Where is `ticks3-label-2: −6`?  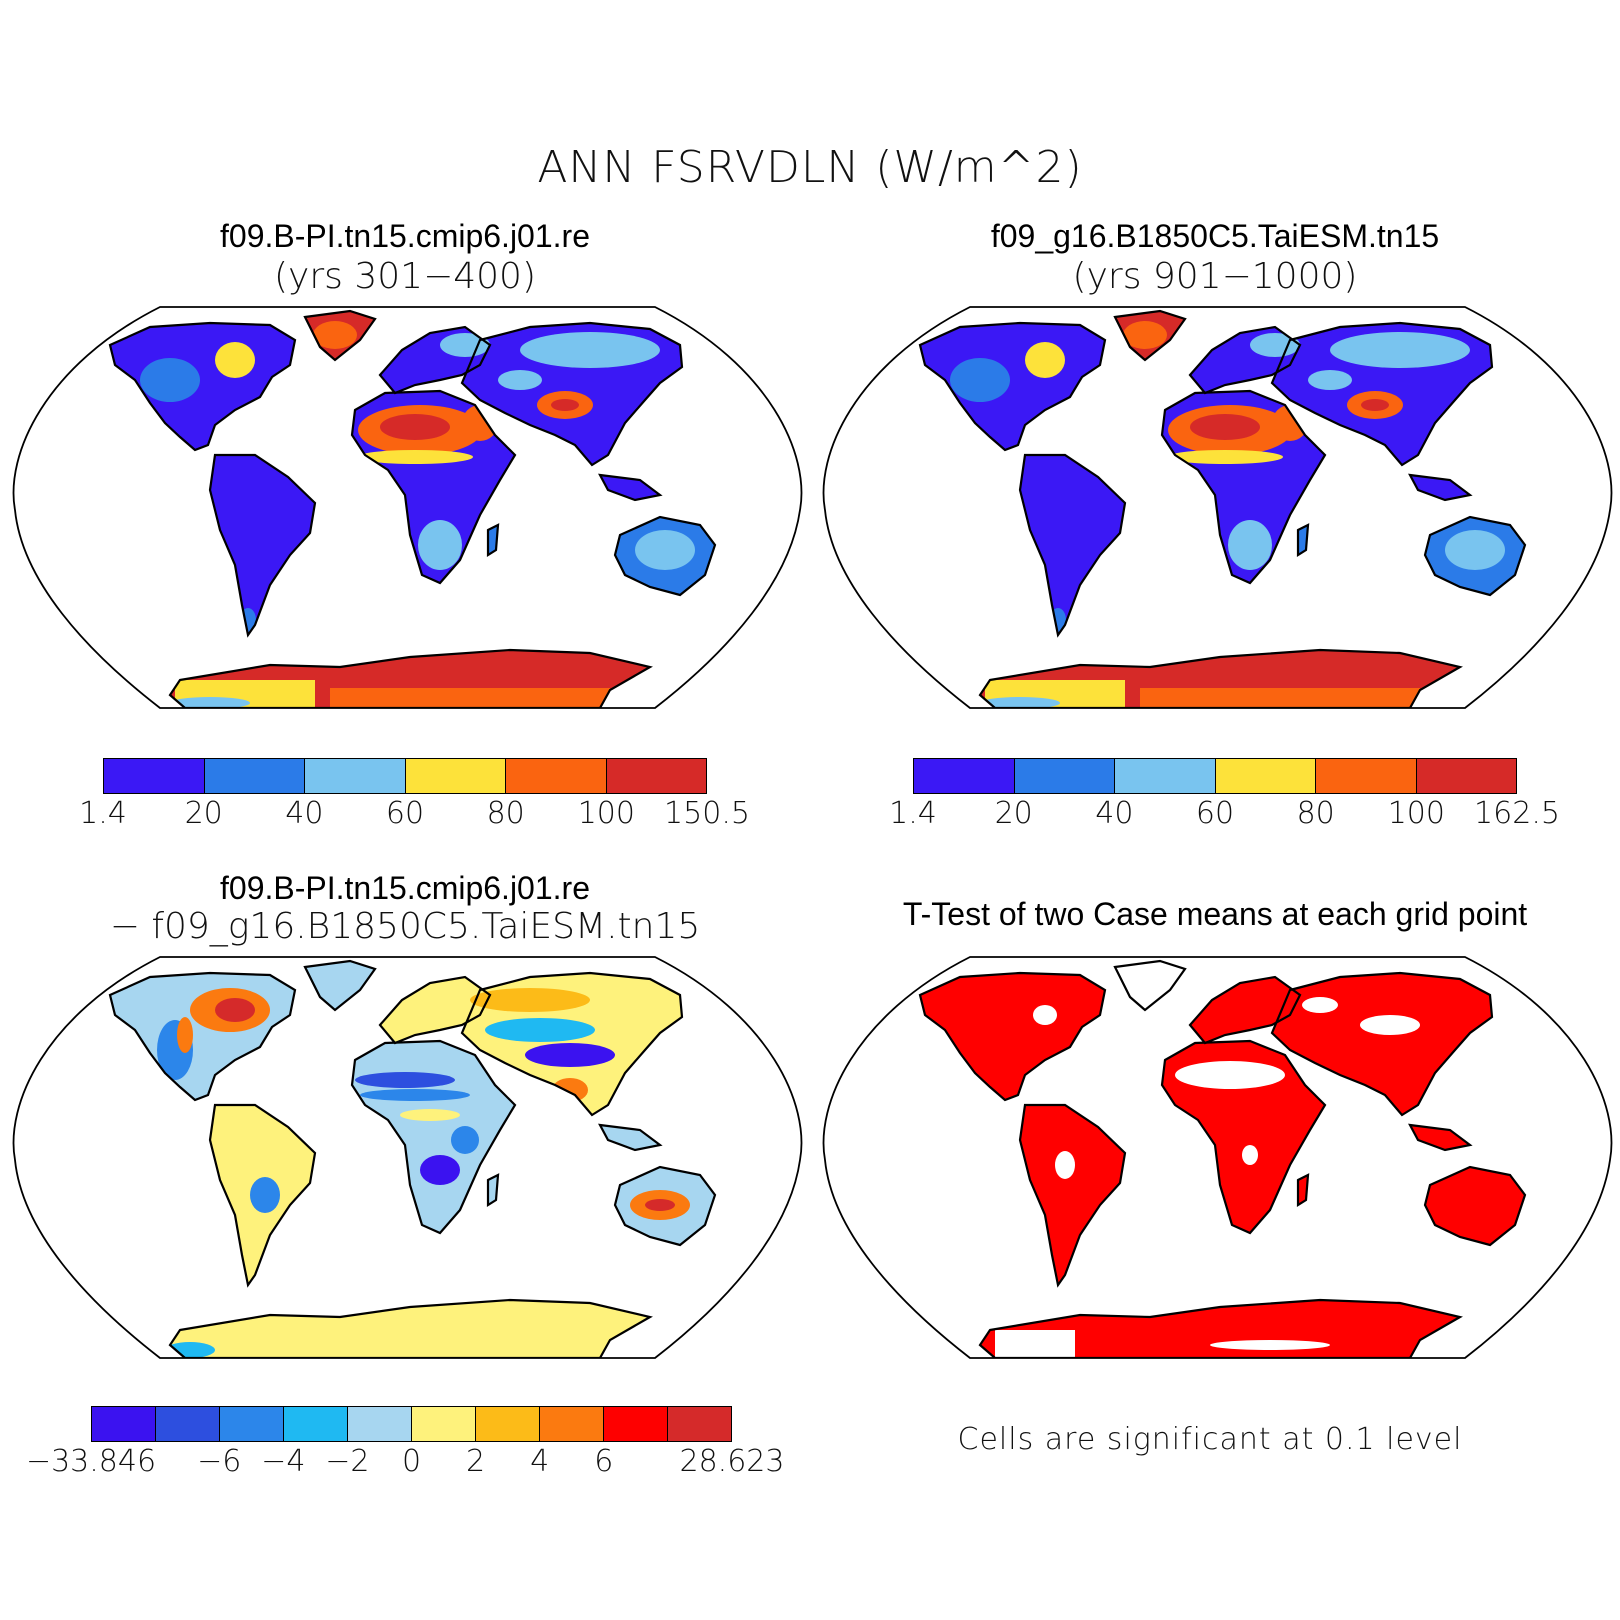 ticks3-label-2: −6 is located at coordinates (219, 1461).